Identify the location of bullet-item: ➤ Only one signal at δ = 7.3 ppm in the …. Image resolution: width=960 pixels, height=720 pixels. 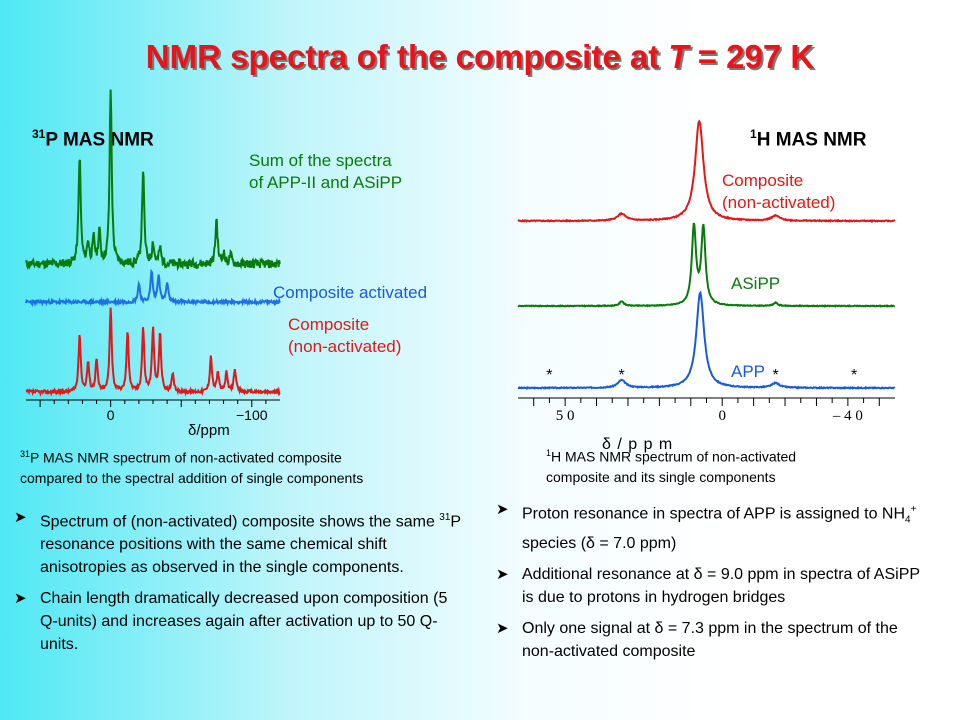
(711, 640).